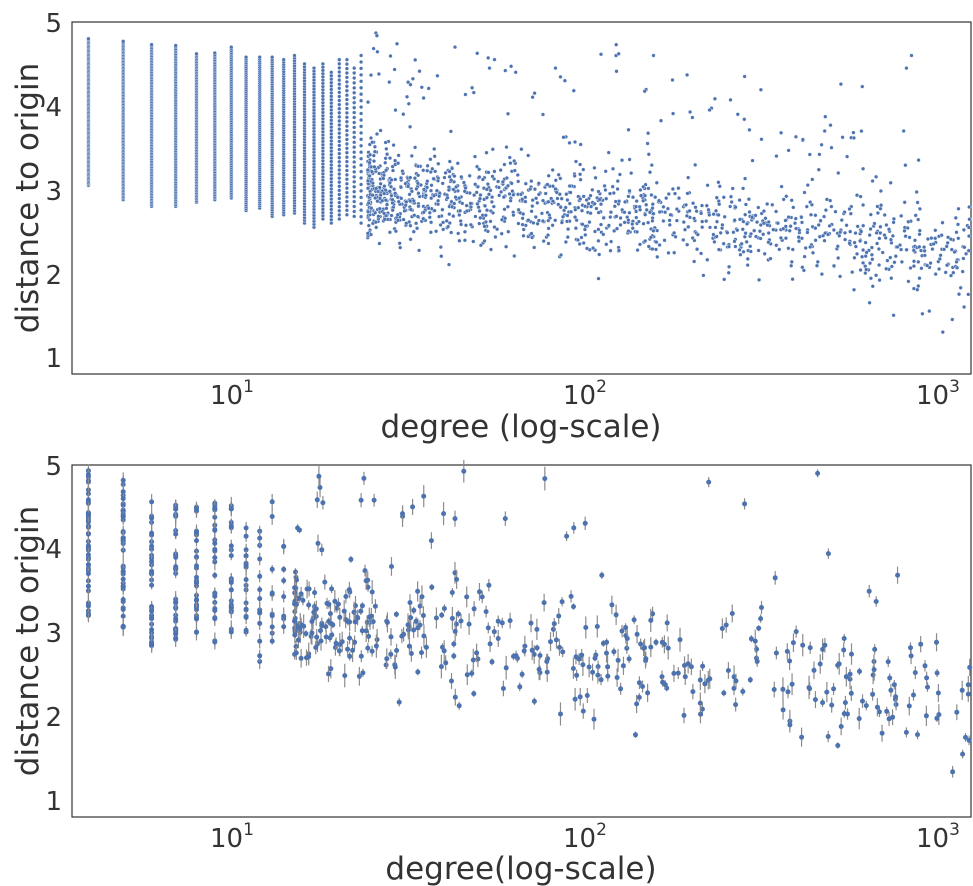 This screenshot has width=973, height=886. What do you see at coordinates (434, 149) in the screenshot?
I see `data-point-1959` at bounding box center [434, 149].